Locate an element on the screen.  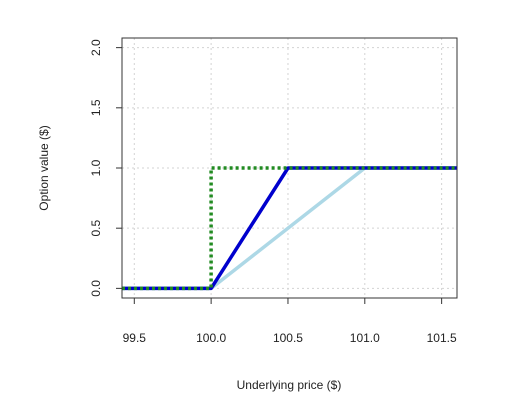
x-tick-label: 99.5 is located at coordinates (135, 338).